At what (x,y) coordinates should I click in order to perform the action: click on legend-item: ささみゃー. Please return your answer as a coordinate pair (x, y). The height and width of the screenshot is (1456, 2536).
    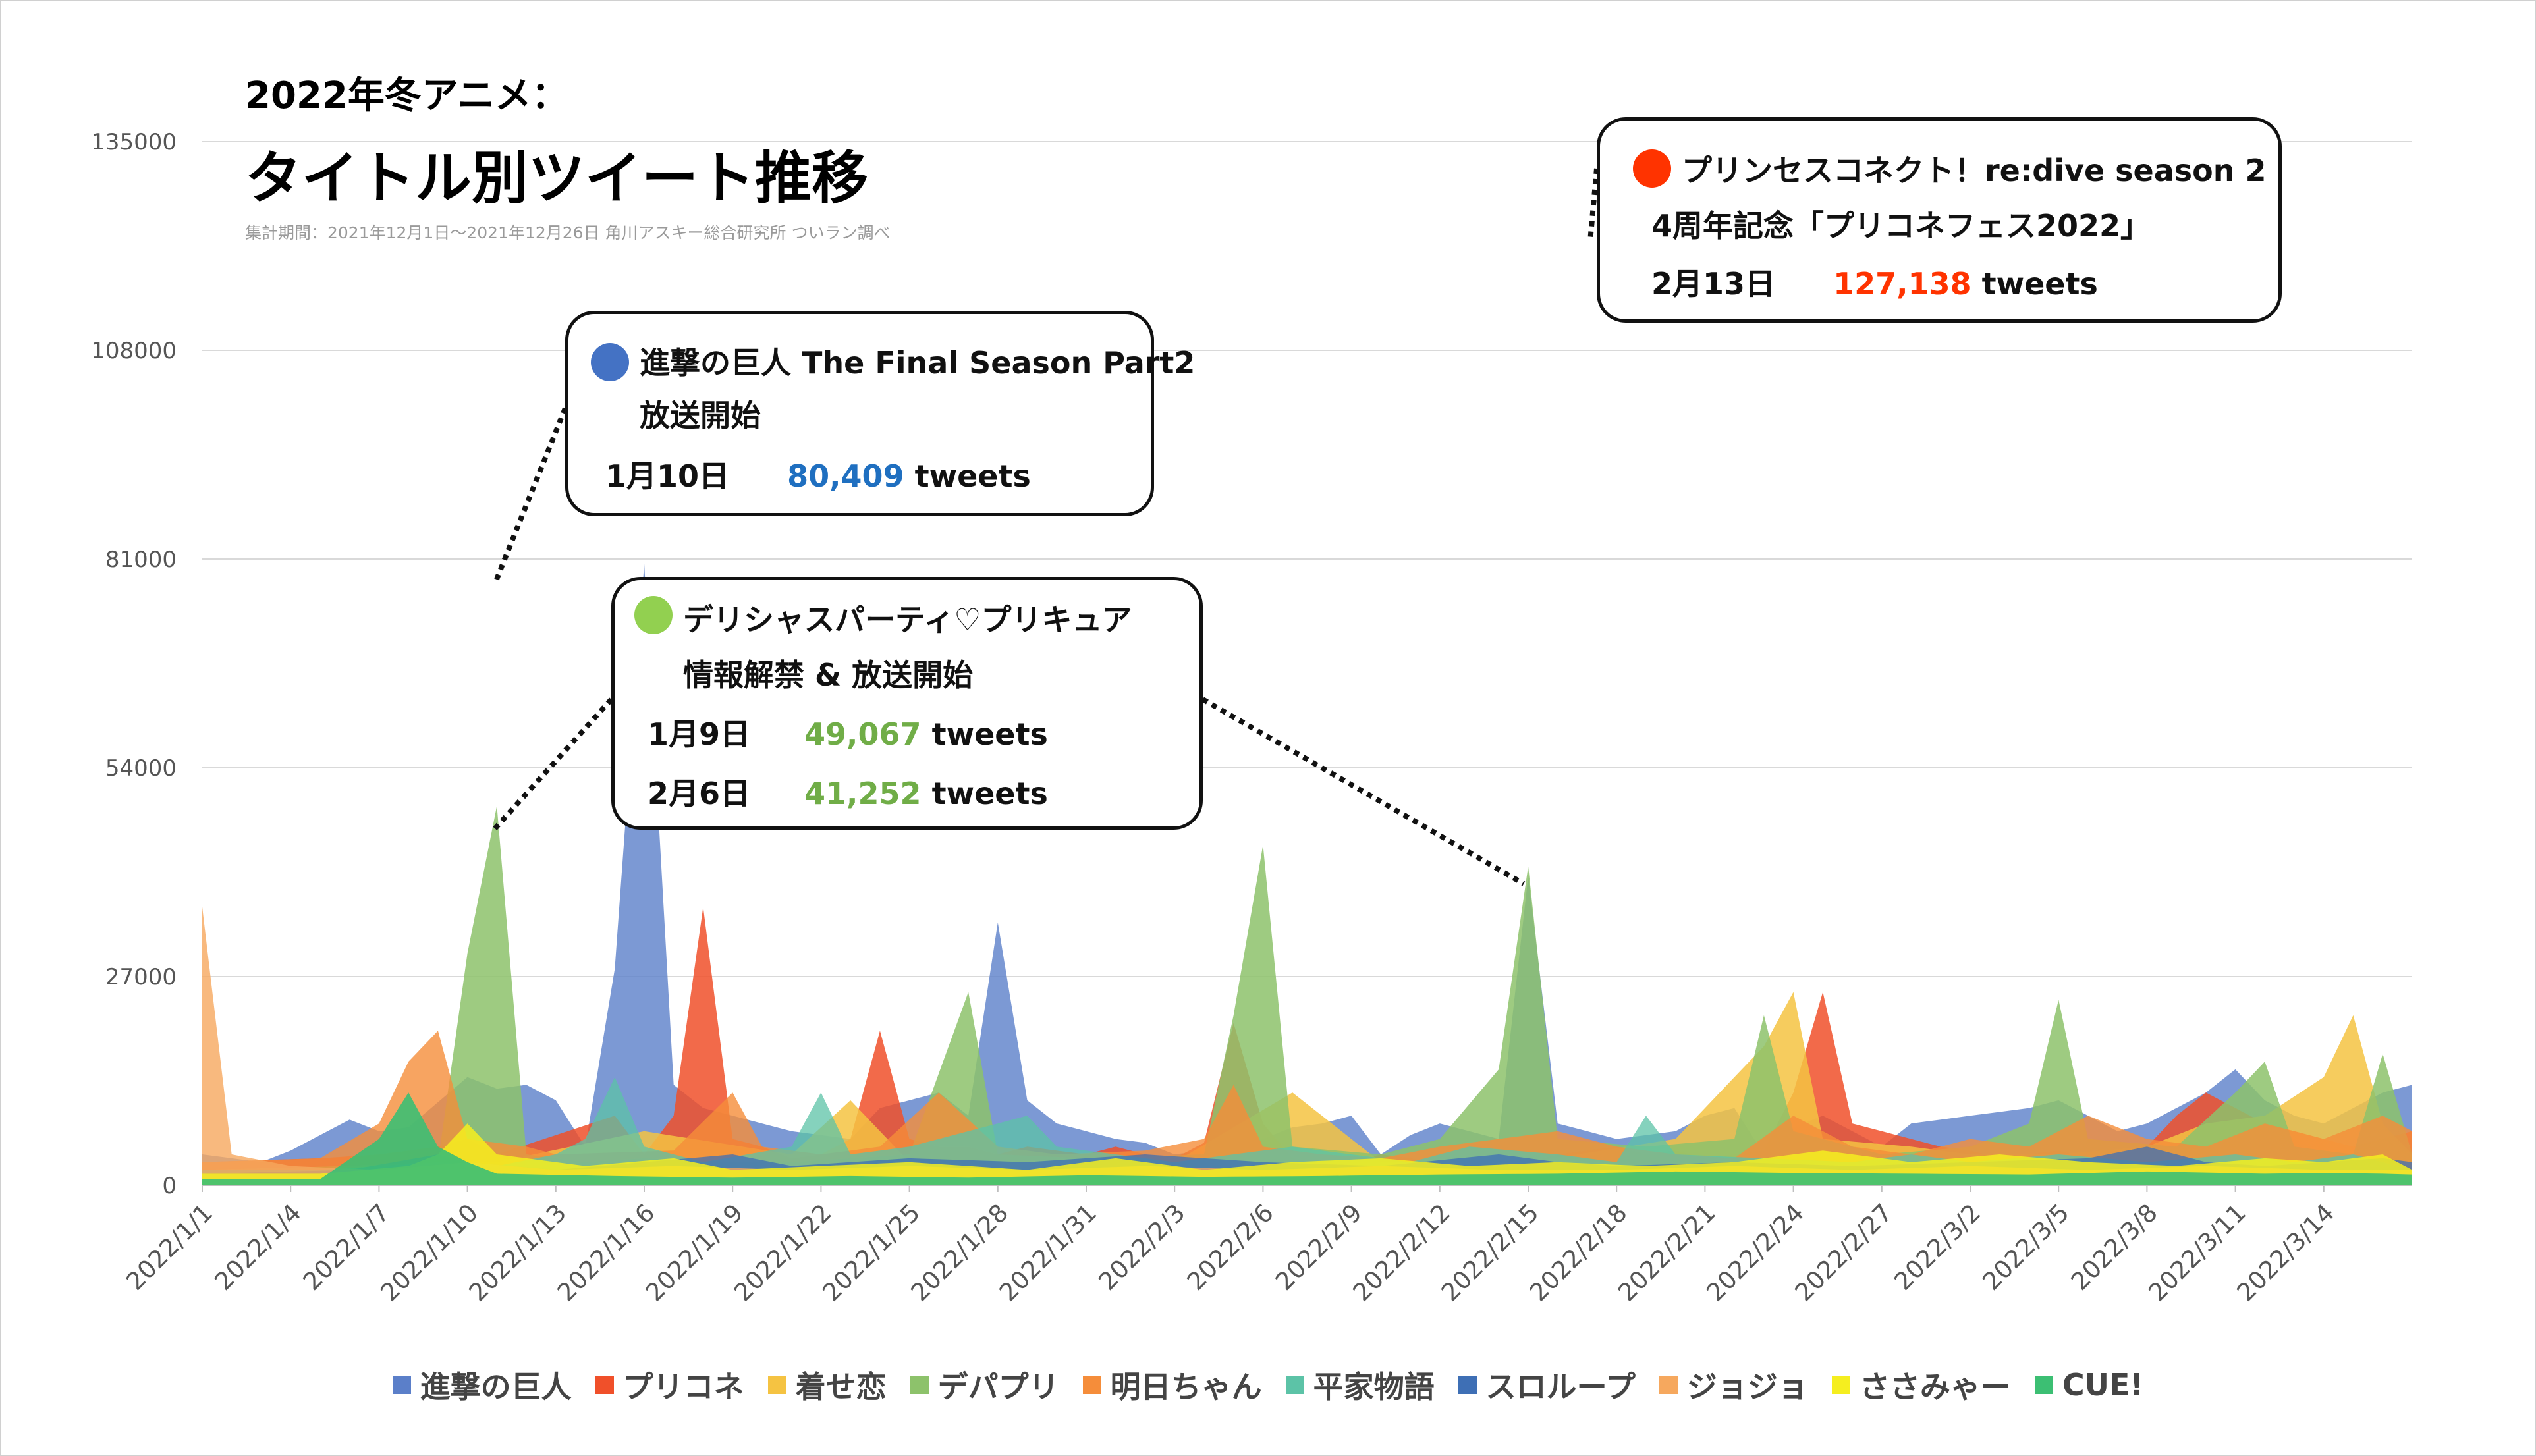
    Looking at the image, I should click on (1921, 1385).